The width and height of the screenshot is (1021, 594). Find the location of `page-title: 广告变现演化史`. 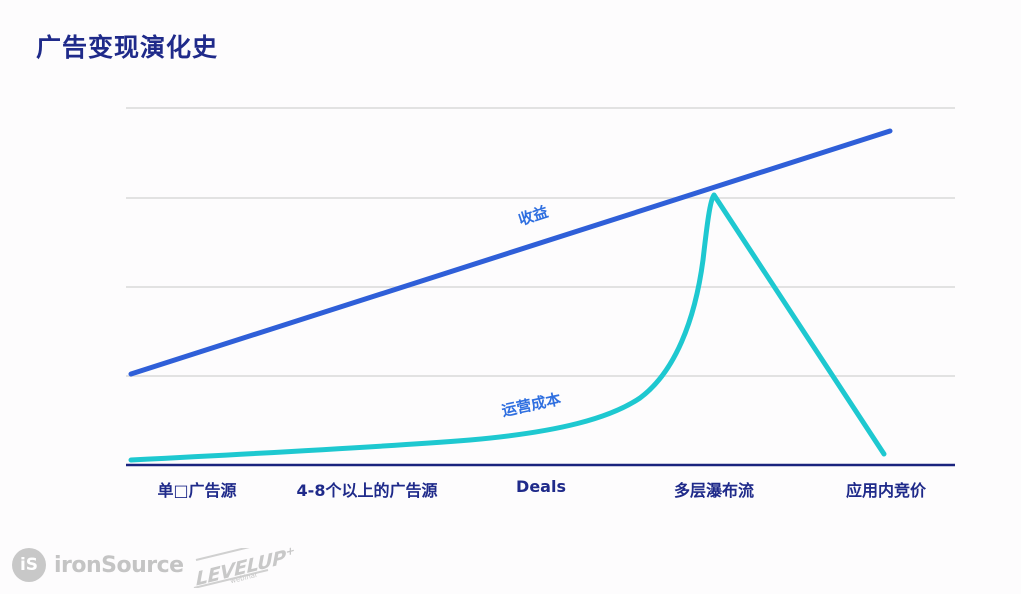

page-title: 广告变现演化史 is located at coordinates (127, 47).